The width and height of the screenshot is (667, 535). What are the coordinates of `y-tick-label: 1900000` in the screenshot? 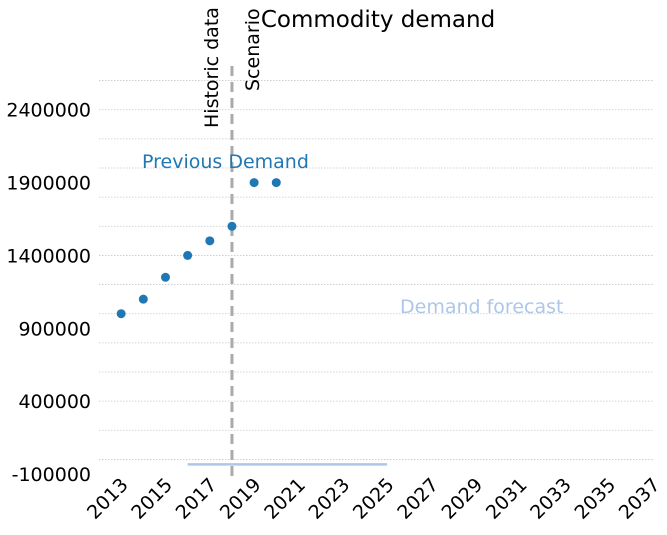 It's located at (48, 184).